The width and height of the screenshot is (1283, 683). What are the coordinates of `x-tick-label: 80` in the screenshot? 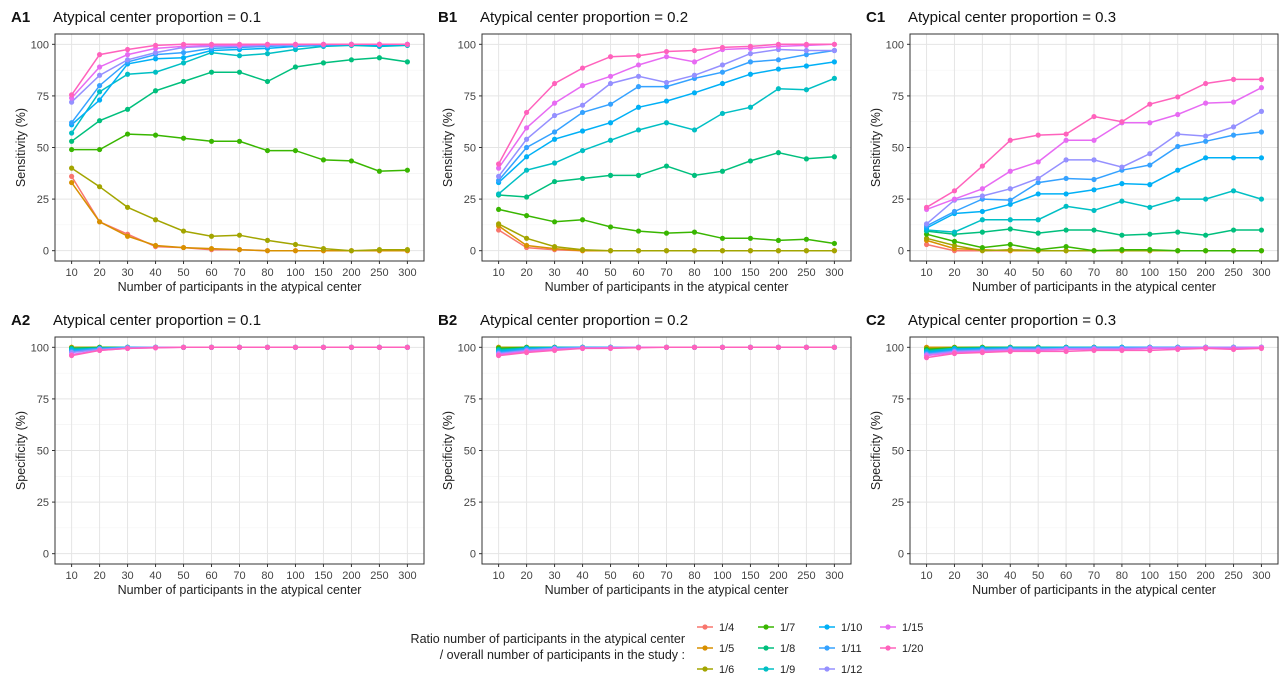 It's located at (1122, 576).